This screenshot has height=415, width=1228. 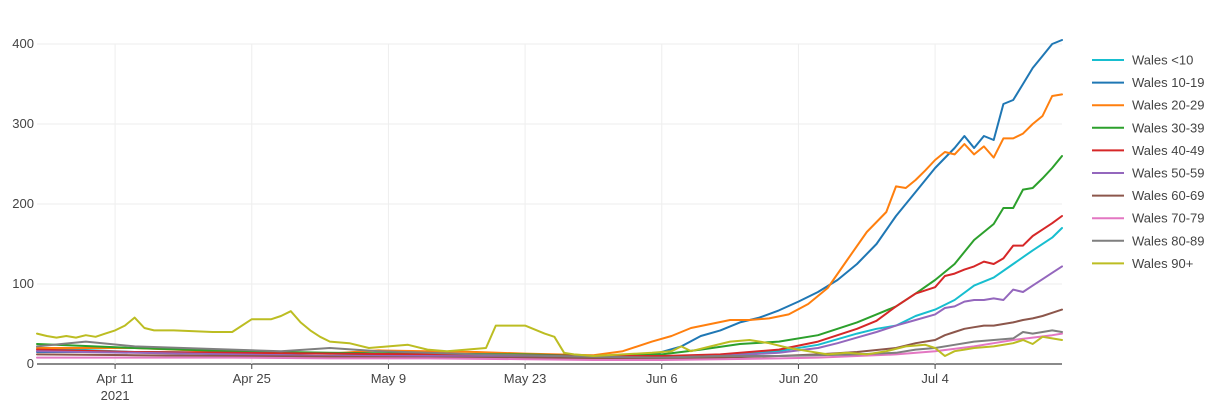 I want to click on legend-label: Wales 80-89, so click(x=1168, y=240).